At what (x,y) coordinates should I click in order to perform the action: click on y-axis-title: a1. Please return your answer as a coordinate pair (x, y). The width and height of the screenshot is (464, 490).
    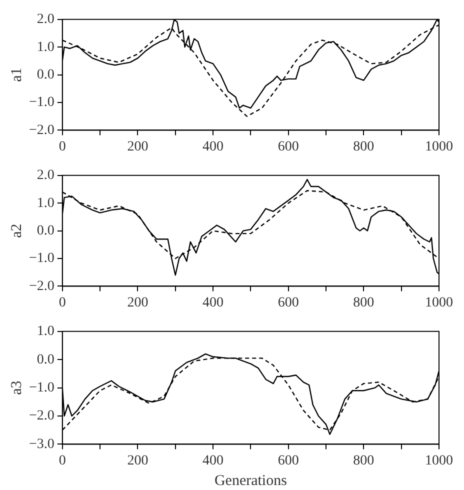
    Looking at the image, I should click on (16, 75).